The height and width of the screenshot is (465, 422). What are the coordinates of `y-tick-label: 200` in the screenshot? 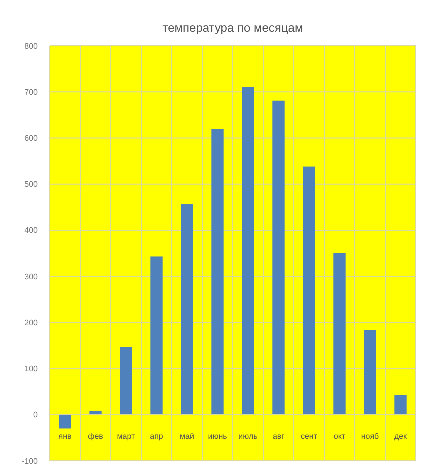 It's located at (31, 323).